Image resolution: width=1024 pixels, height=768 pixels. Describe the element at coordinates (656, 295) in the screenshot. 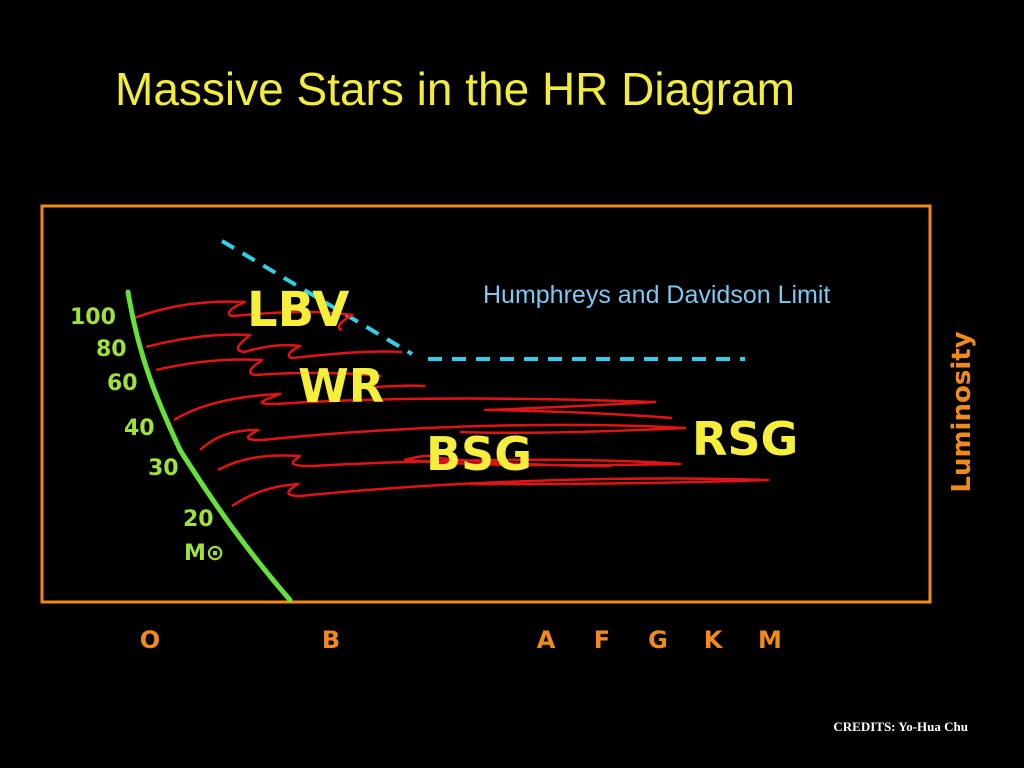

I see `limit-label: Humphreys and Davidson Limit` at that location.